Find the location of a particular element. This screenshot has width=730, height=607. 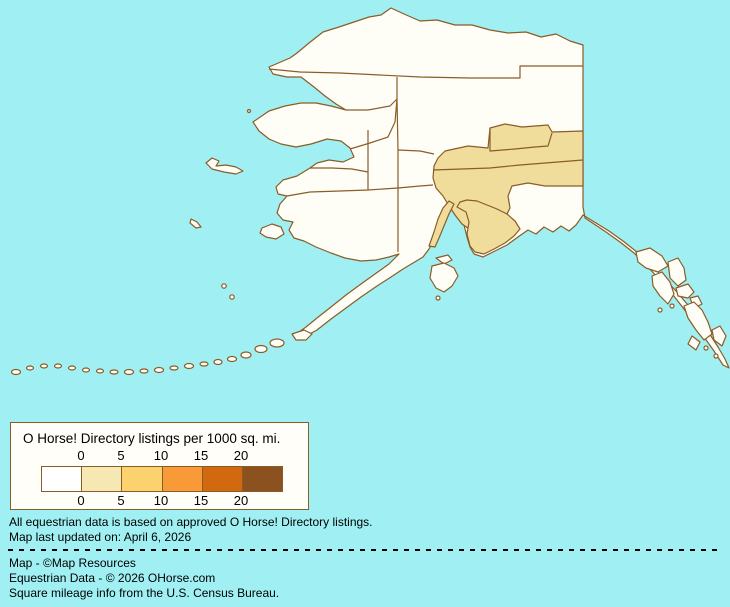

prince-of-wales-island is located at coordinates (698, 321).